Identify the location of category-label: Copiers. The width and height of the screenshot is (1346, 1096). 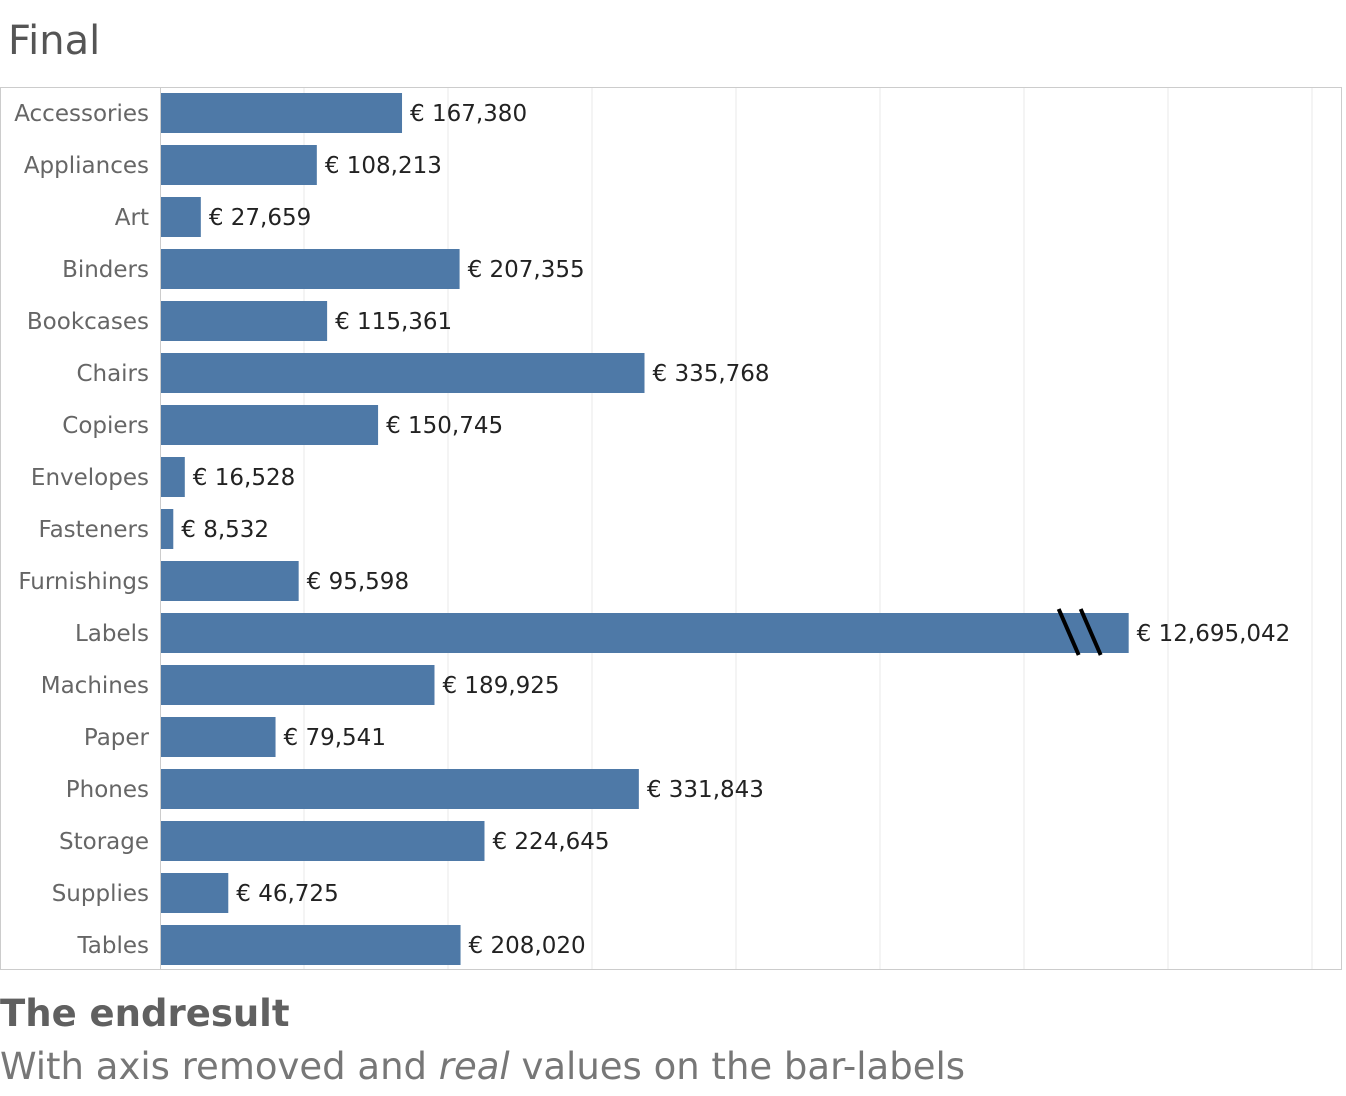
(105, 426).